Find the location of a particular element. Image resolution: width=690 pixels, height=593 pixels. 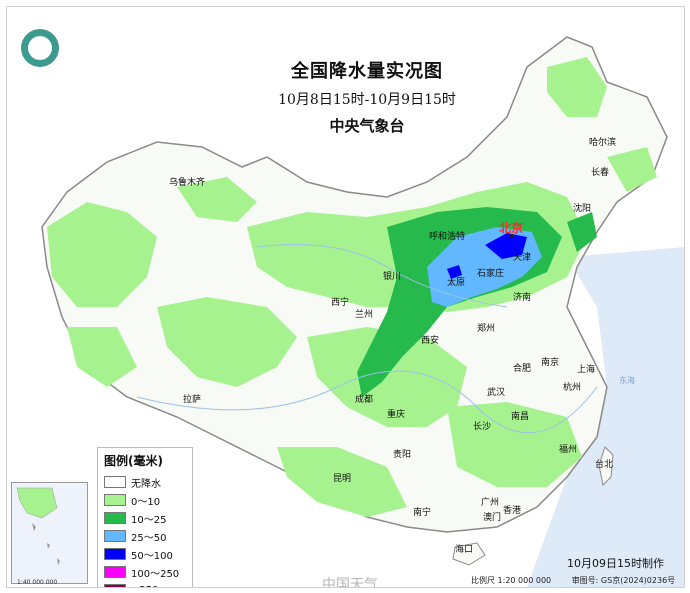

cma-logo-icon is located at coordinates (40, 48).